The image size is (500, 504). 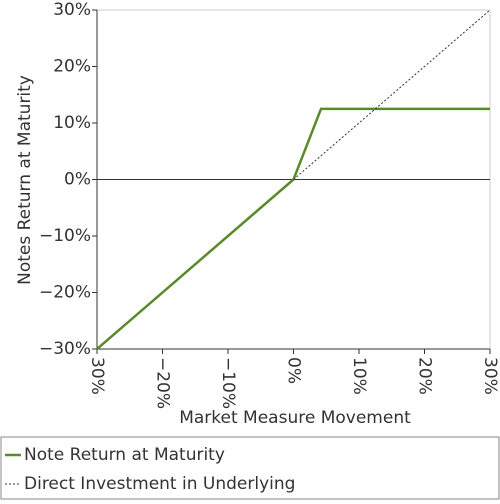 What do you see at coordinates (250, 468) in the screenshot?
I see `legend-box` at bounding box center [250, 468].